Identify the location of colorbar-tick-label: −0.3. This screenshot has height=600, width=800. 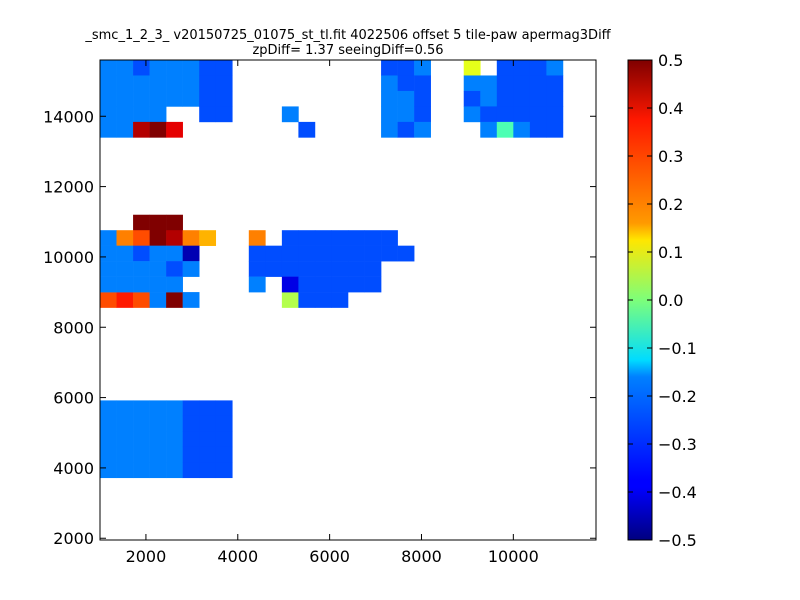
(677, 444).